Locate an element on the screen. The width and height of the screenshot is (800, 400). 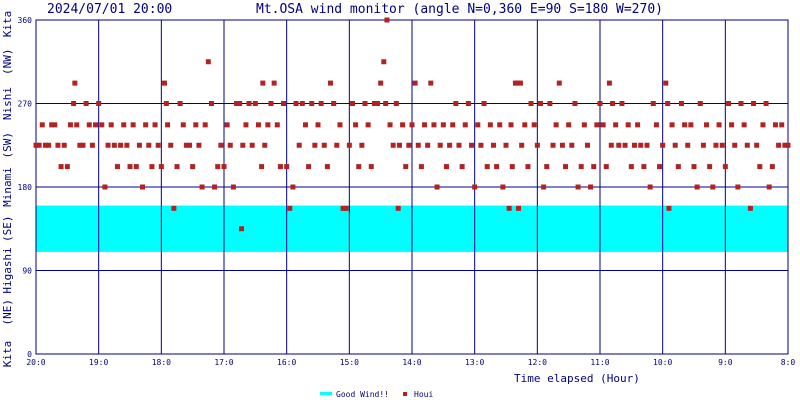
legend: Good Wind!! Houi is located at coordinates (376, 394).